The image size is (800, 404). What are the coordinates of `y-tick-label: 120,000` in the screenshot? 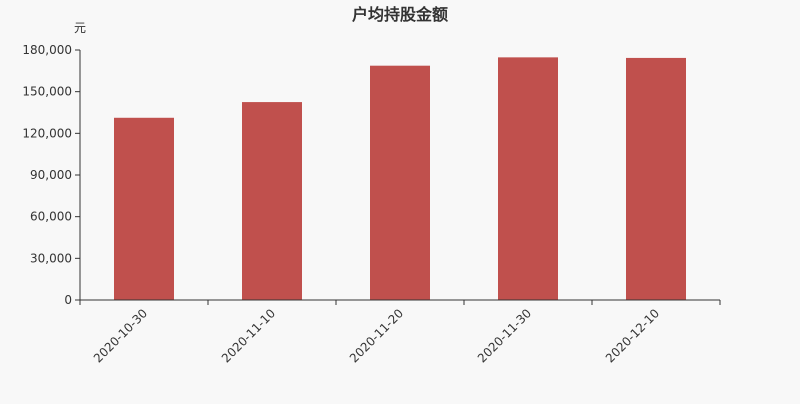 It's located at (47, 133).